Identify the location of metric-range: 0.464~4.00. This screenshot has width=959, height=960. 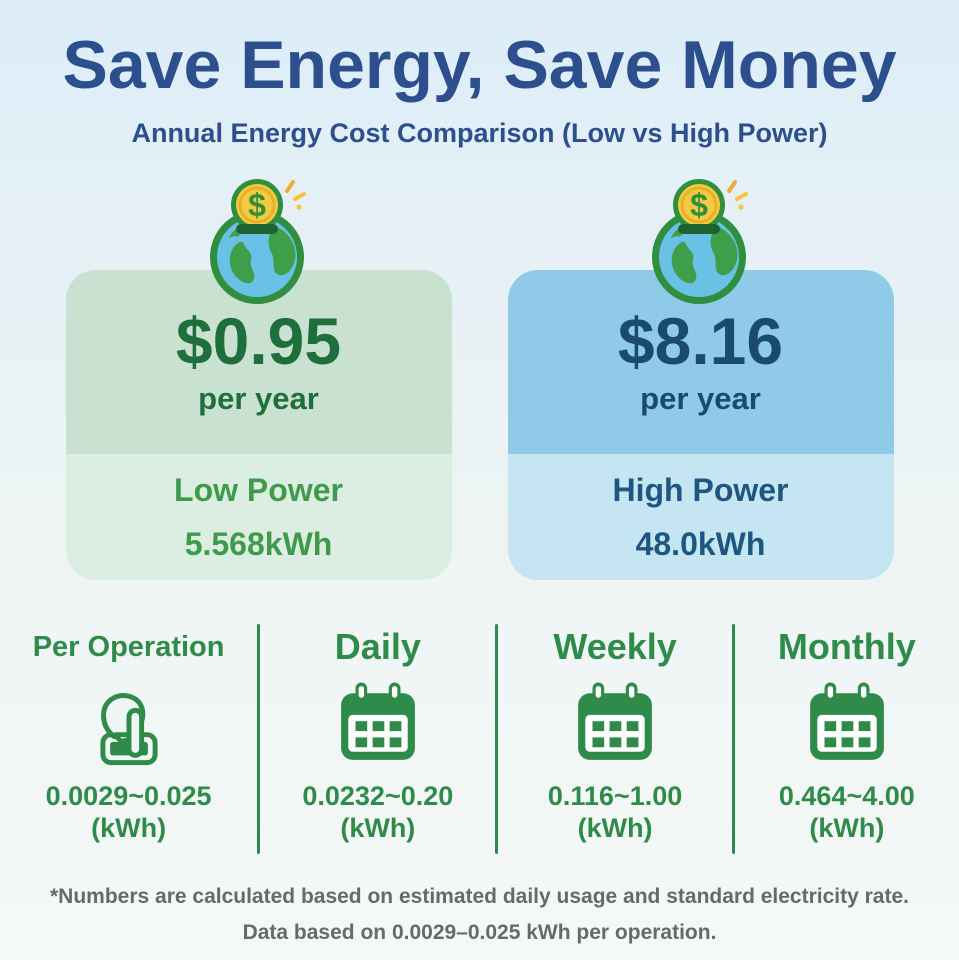
(846, 796).